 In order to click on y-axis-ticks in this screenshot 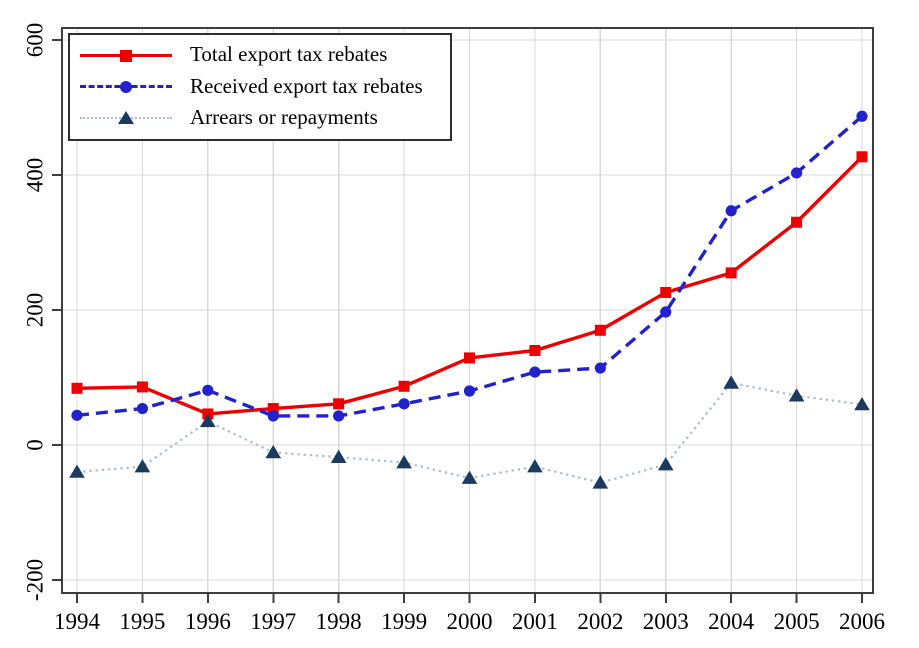, I will do `click(57, 310)`.